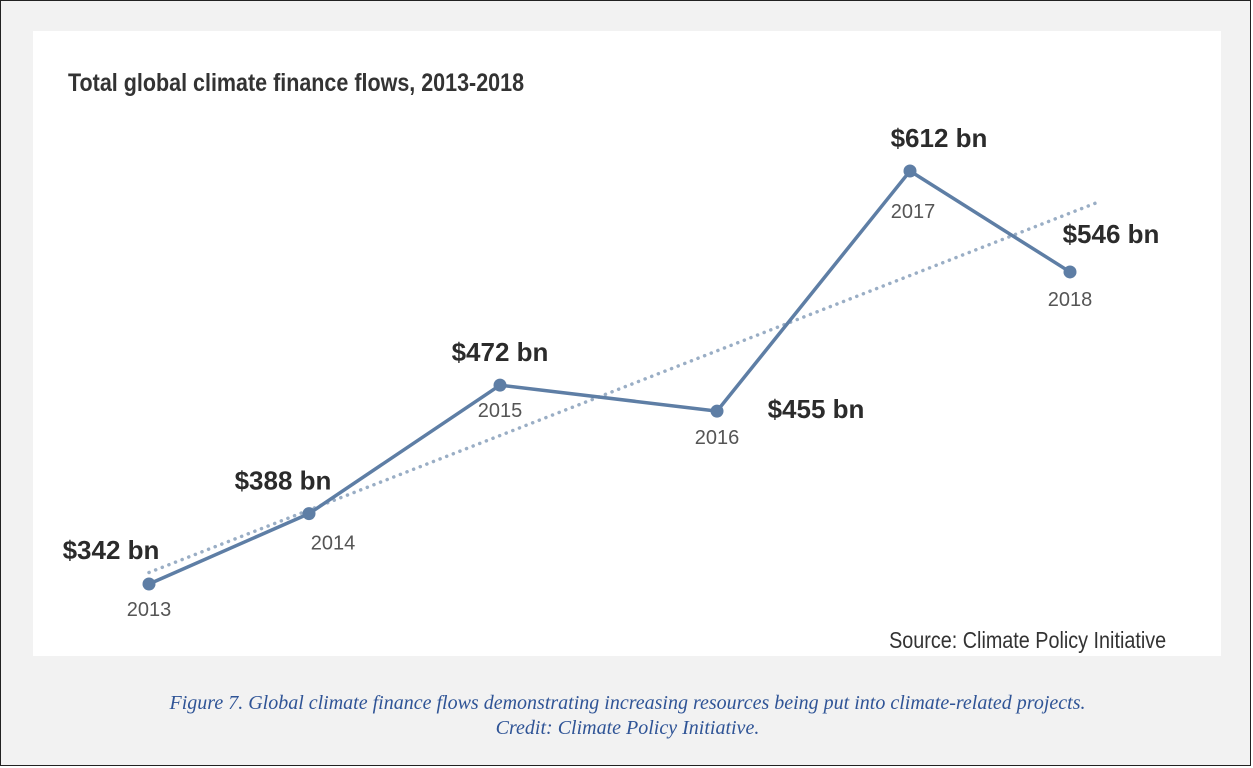 This screenshot has height=768, width=1253. I want to click on caption-line-2: Credit: Climate Policy Initiative., so click(627, 728).